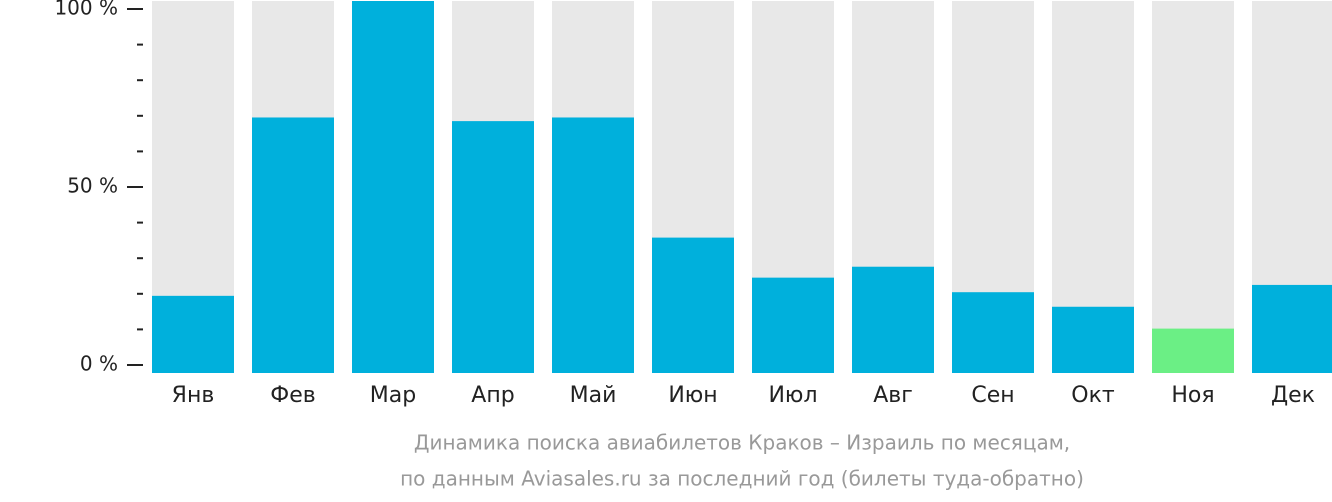 Image resolution: width=1332 pixels, height=502 pixels. I want to click on x-tick-label: Янв, so click(193, 395).